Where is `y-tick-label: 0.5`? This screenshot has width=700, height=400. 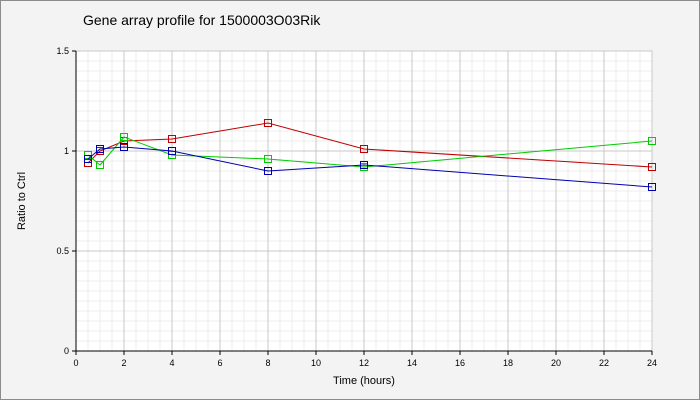 y-tick-label: 0.5 is located at coordinates (62, 251).